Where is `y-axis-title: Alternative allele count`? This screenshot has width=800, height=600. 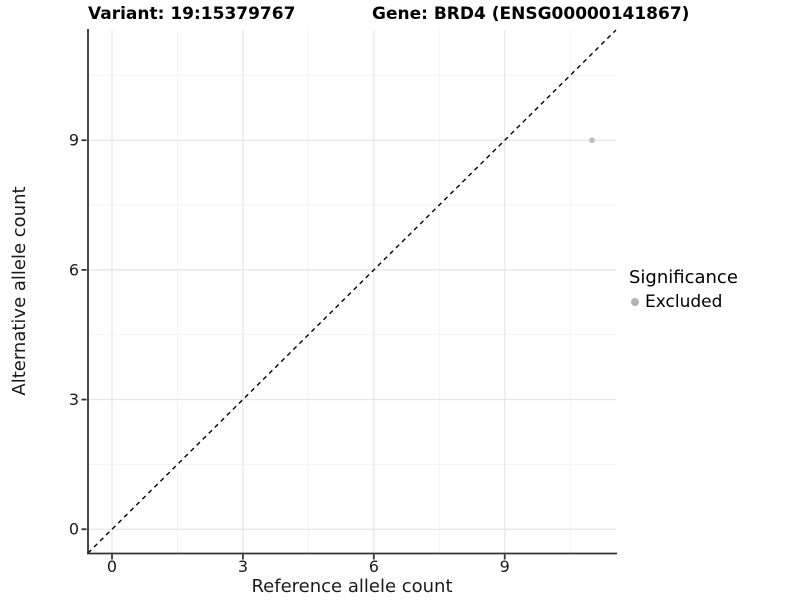
y-axis-title: Alternative allele count is located at coordinates (19, 291).